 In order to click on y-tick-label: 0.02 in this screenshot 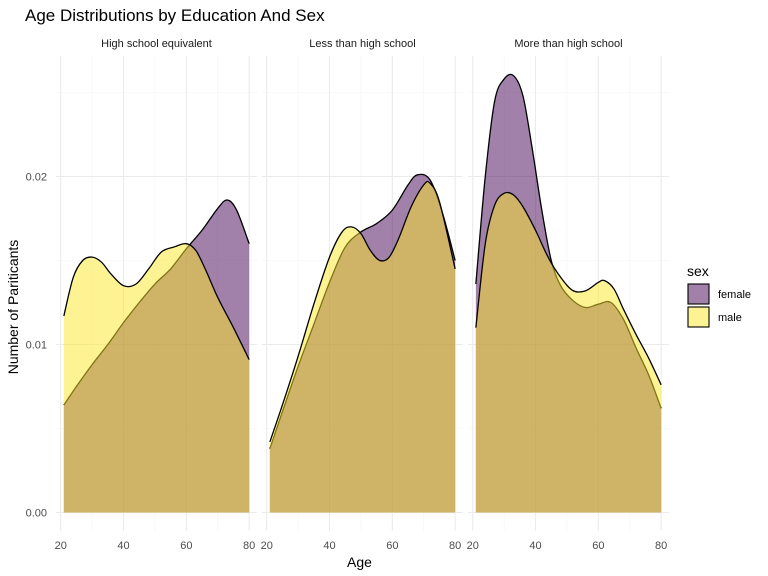, I will do `click(36, 178)`.